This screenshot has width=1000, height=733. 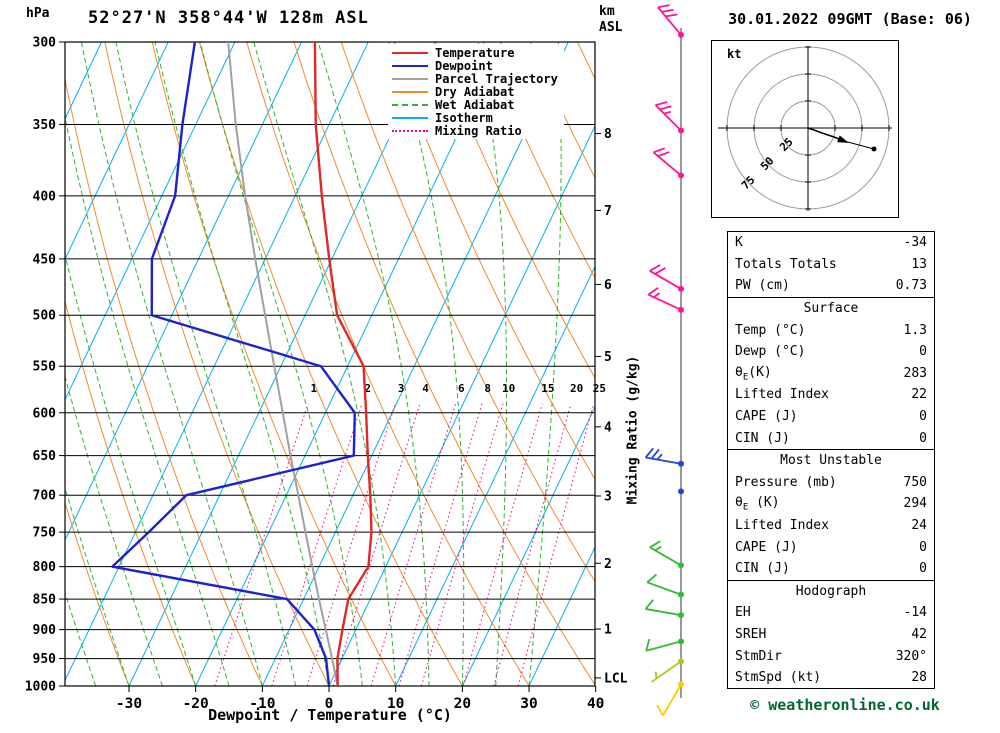 I want to click on stats-value: 0.73, so click(x=911, y=286).